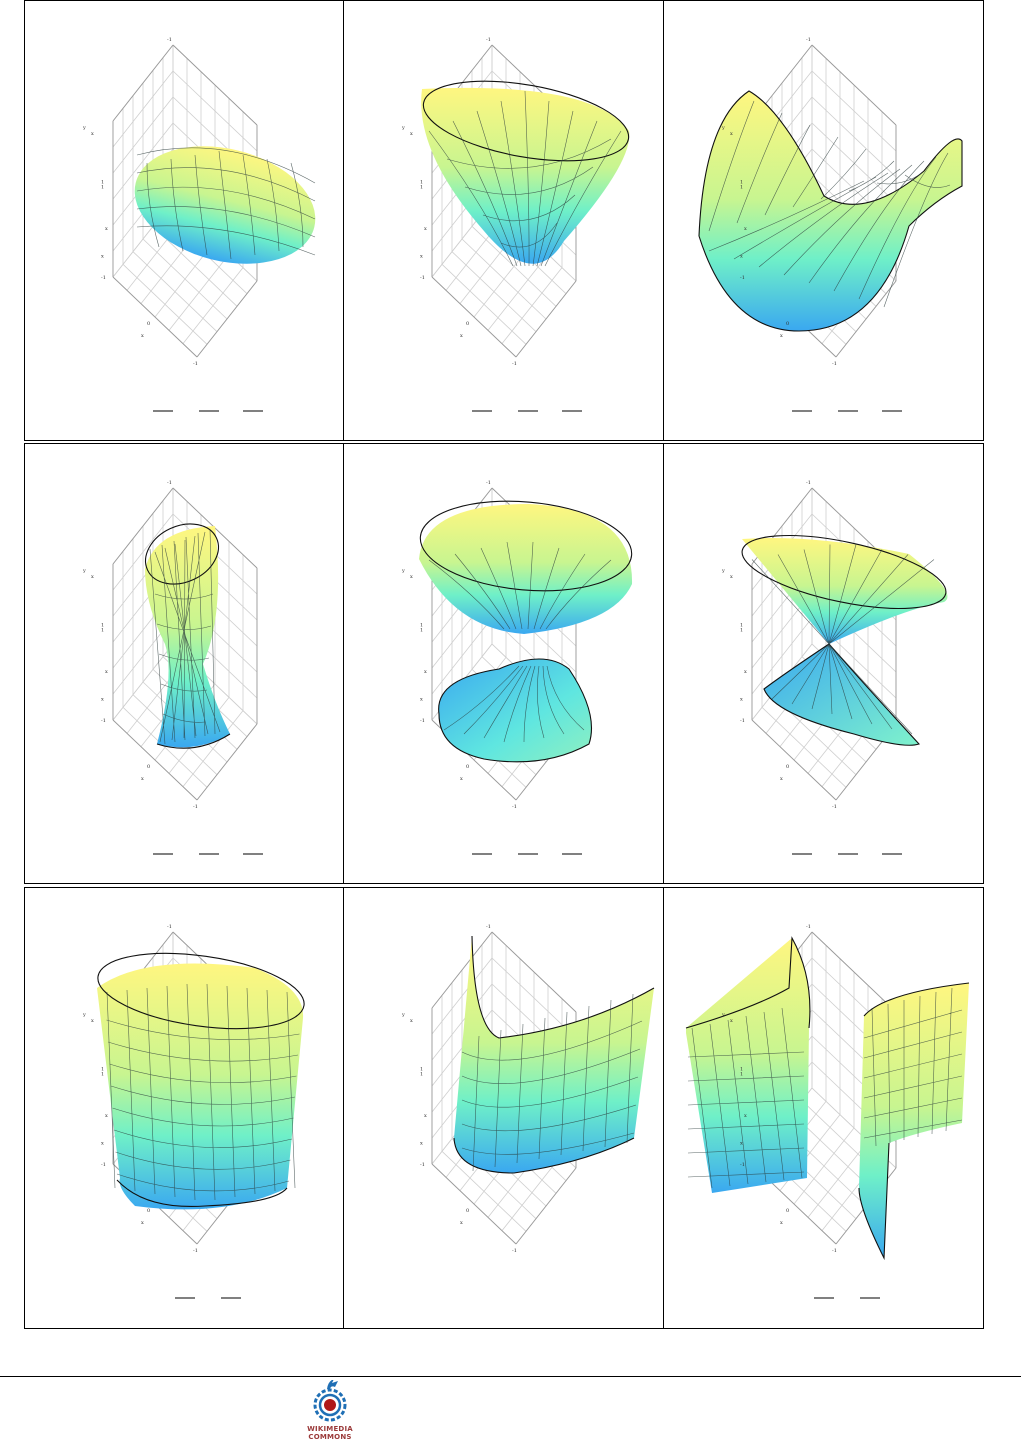 The width and height of the screenshot is (1021, 1445). Describe the element at coordinates (330, 1437) in the screenshot. I see `logo-wordmark-line2: COMMONS` at that location.